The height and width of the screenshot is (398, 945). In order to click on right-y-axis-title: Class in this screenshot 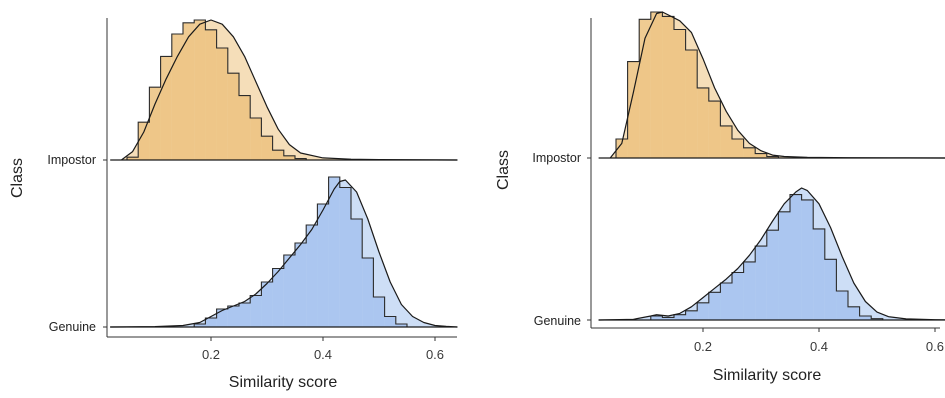, I will do `click(503, 170)`.